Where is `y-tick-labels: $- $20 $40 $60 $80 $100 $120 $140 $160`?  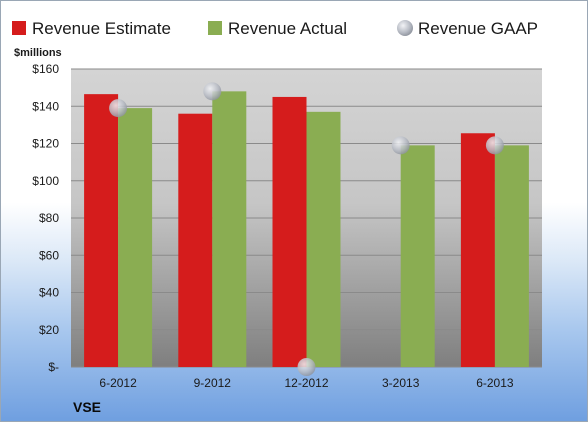 y-tick-labels: $- $20 $40 $60 $80 $100 $120 $140 $160 is located at coordinates (45, 218).